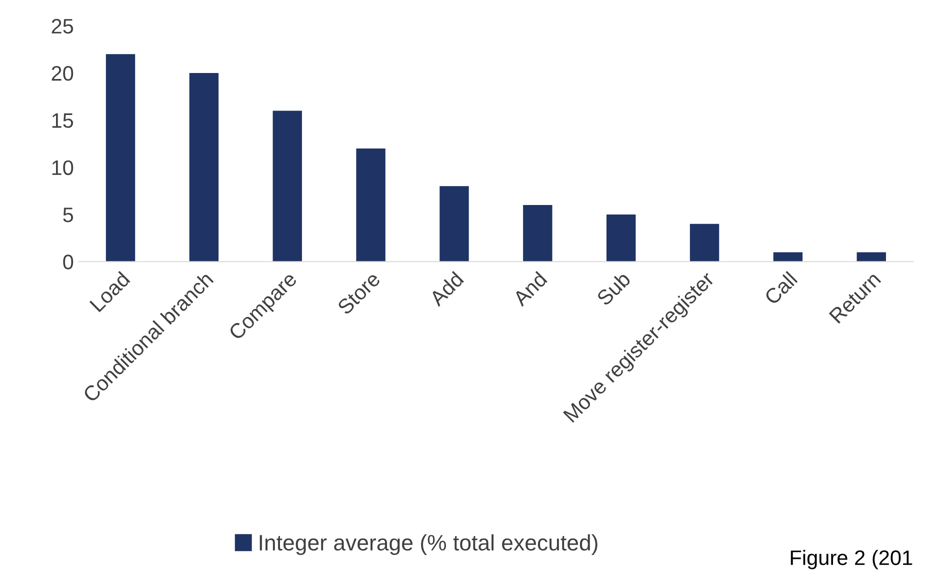 This screenshot has height=575, width=927. What do you see at coordinates (851, 560) in the screenshot?
I see `caption: Figure 2 (201` at bounding box center [851, 560].